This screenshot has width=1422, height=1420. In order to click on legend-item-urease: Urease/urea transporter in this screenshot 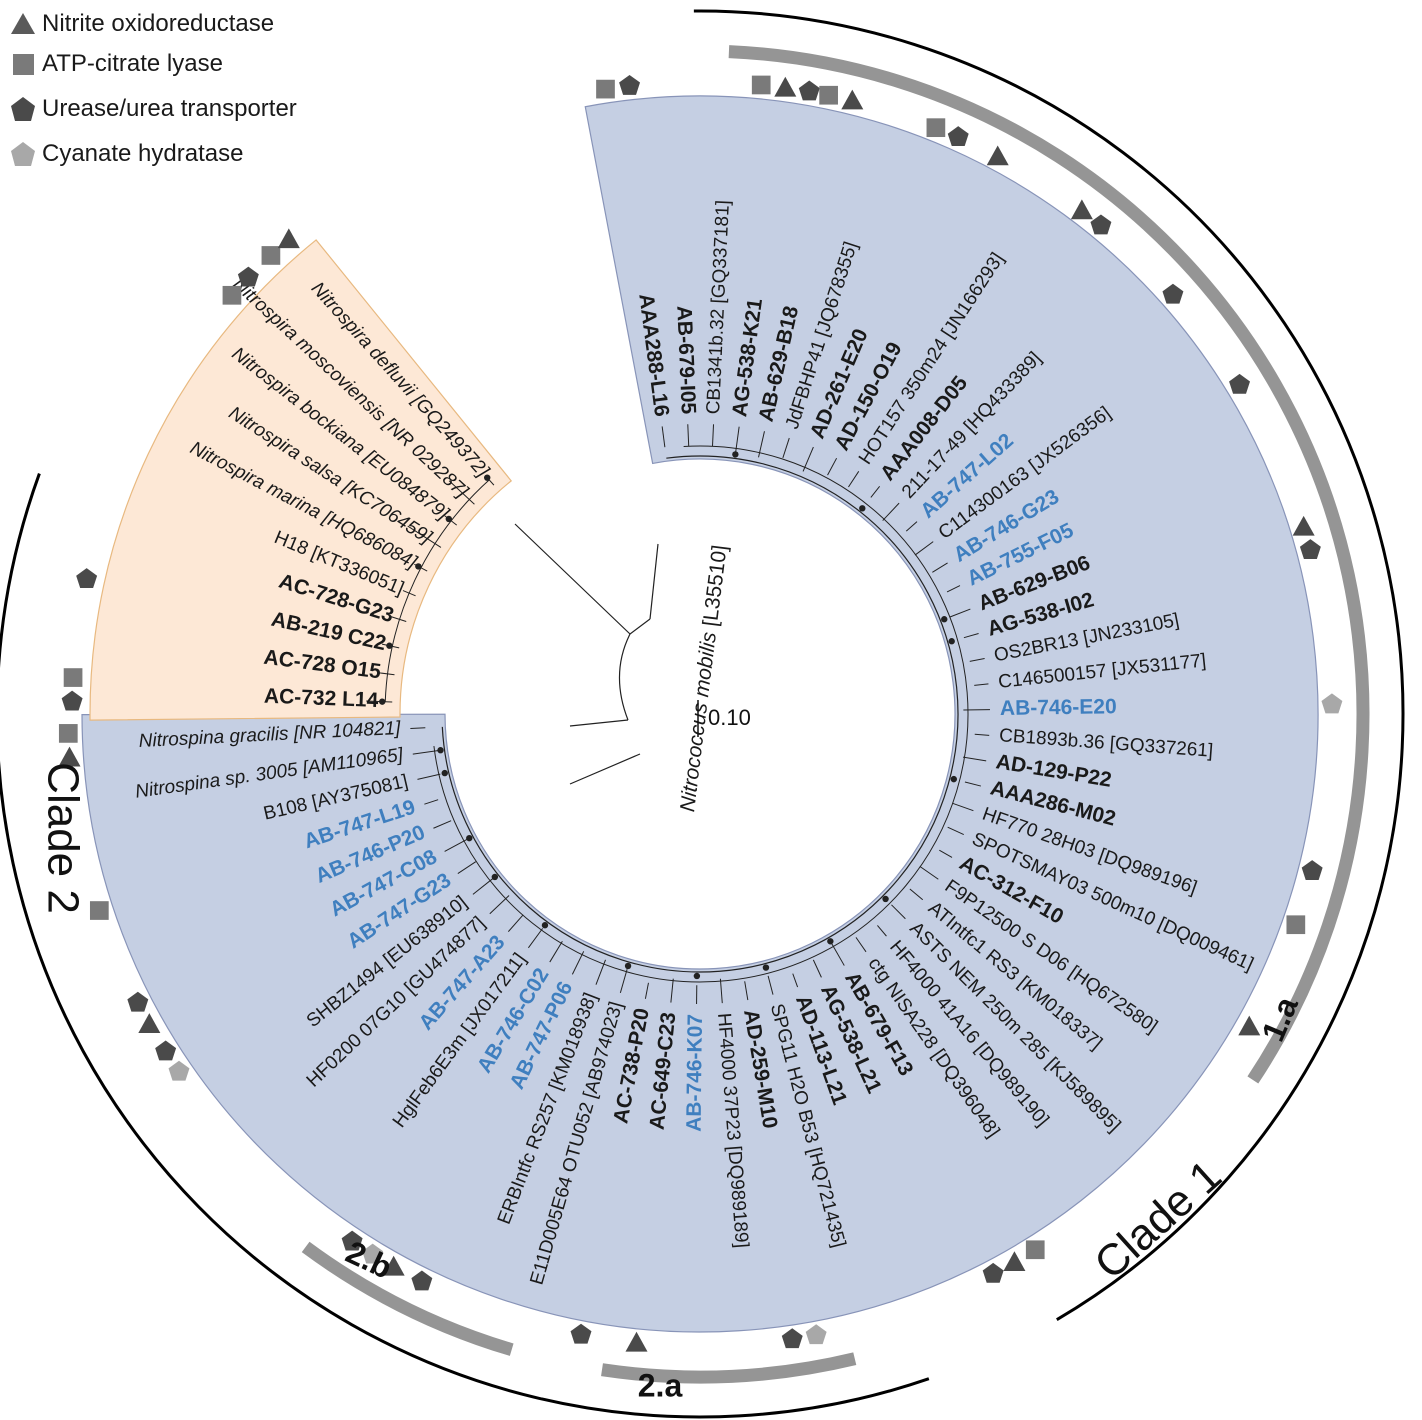, I will do `click(152, 109)`.